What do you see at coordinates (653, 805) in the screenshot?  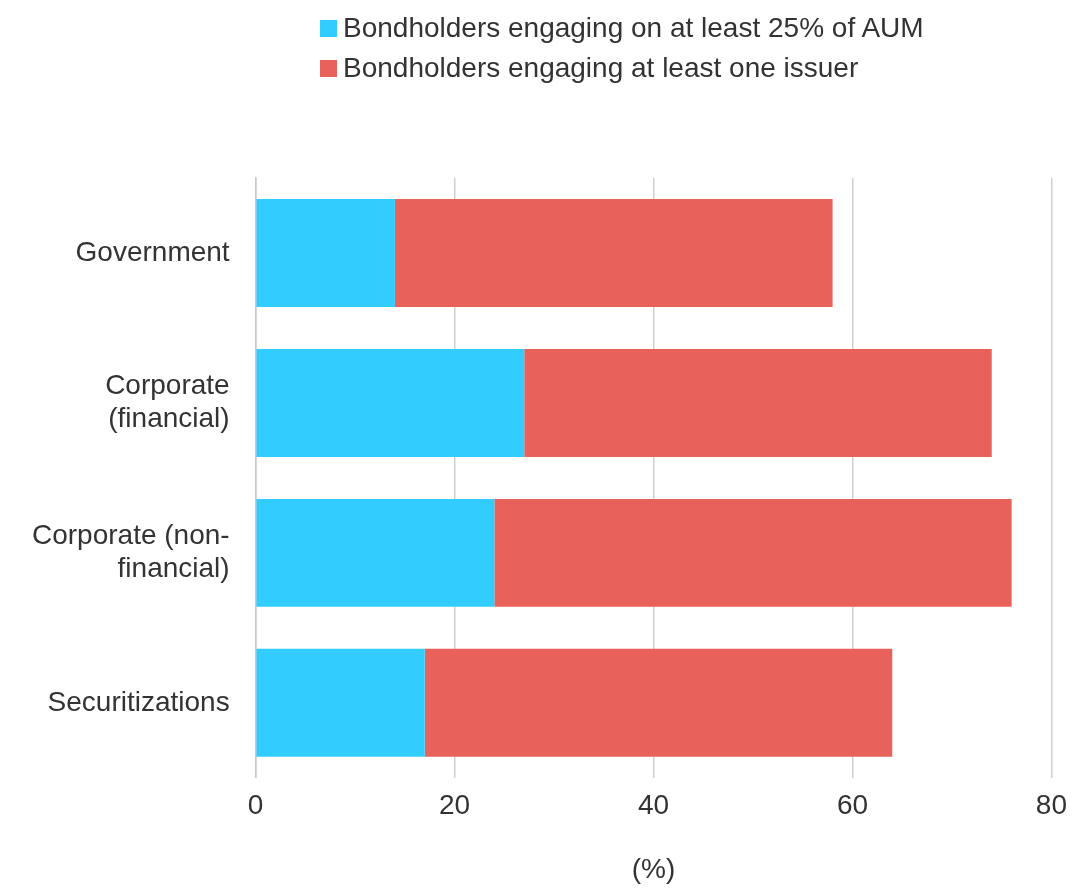 I see `x-tick-label: 40` at bounding box center [653, 805].